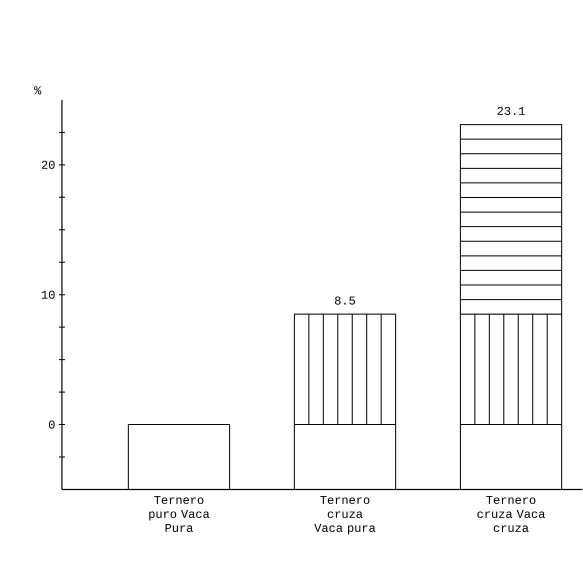 The image size is (583, 580). I want to click on y-axis-title: %, so click(38, 90).